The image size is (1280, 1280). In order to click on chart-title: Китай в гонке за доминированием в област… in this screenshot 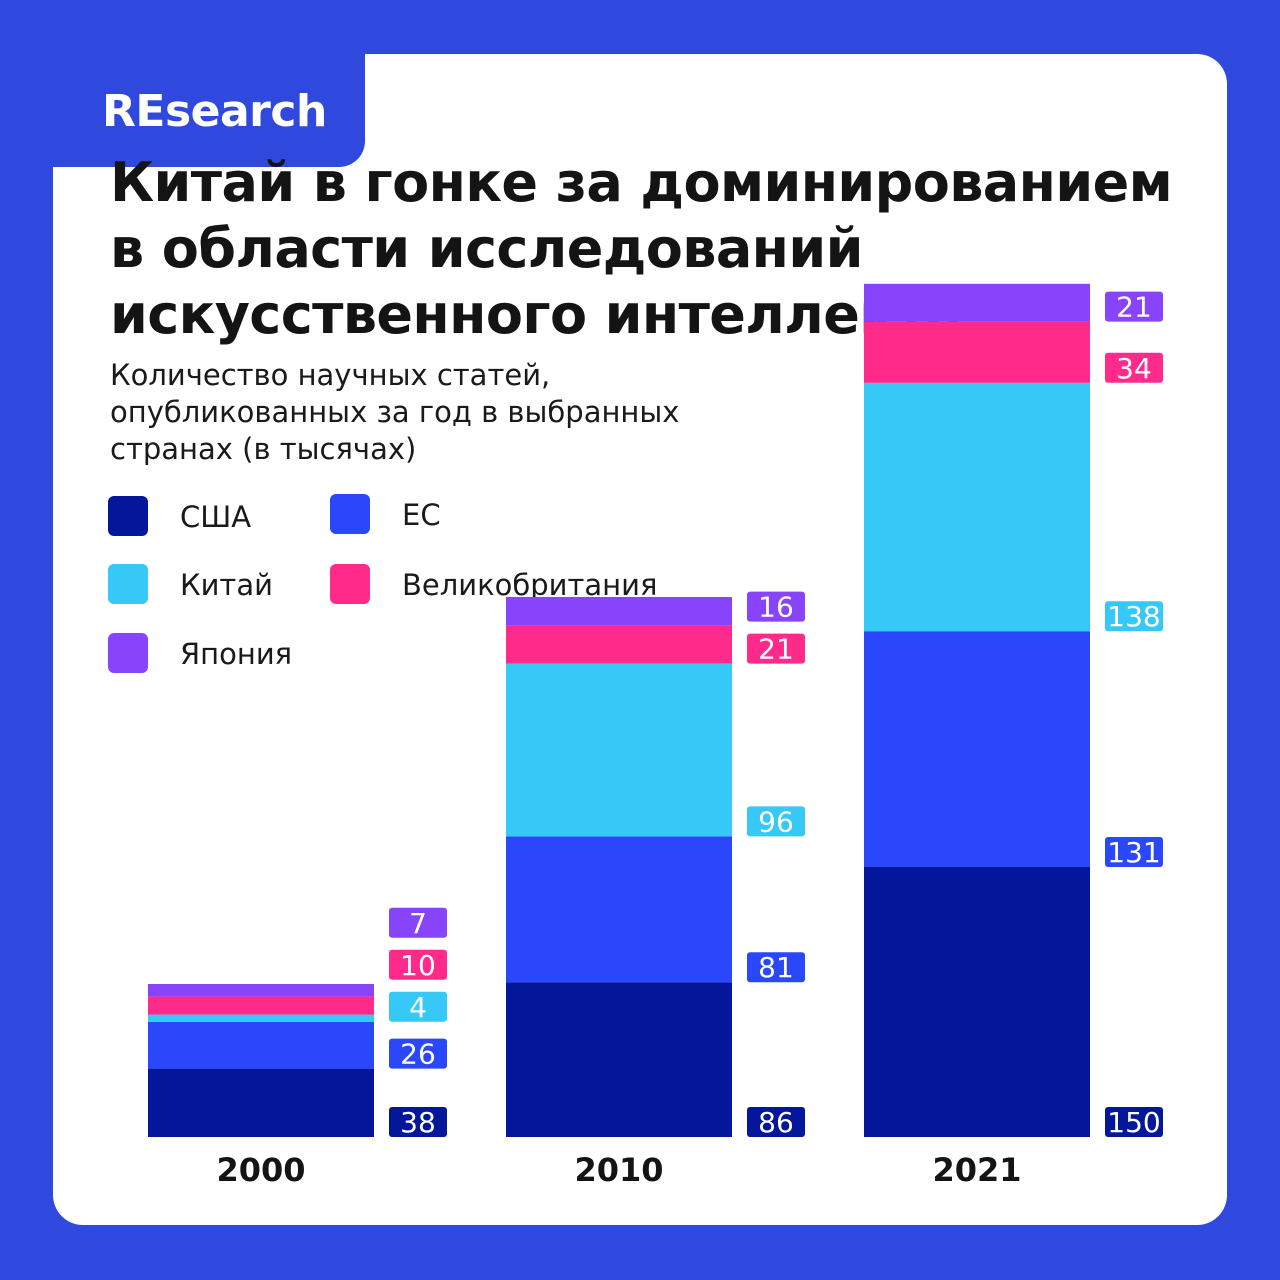, I will do `click(670, 249)`.